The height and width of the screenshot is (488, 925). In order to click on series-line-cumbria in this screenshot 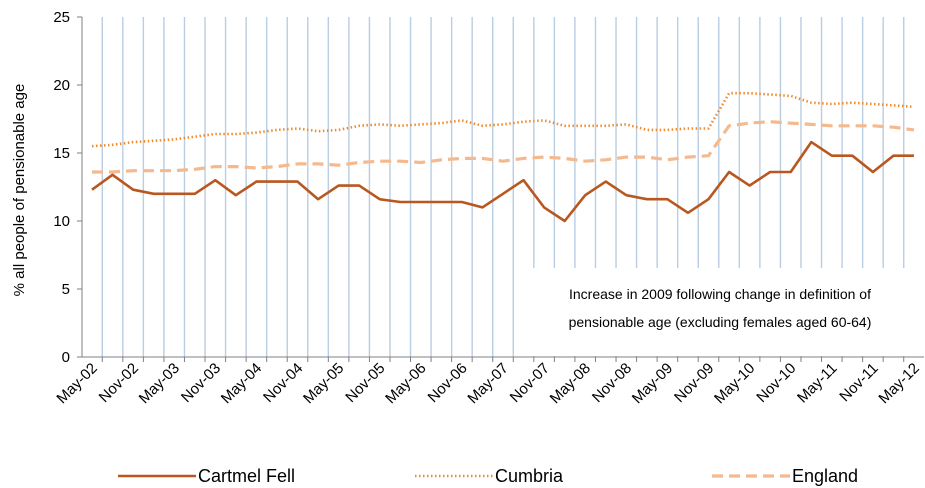, I will do `click(503, 119)`.